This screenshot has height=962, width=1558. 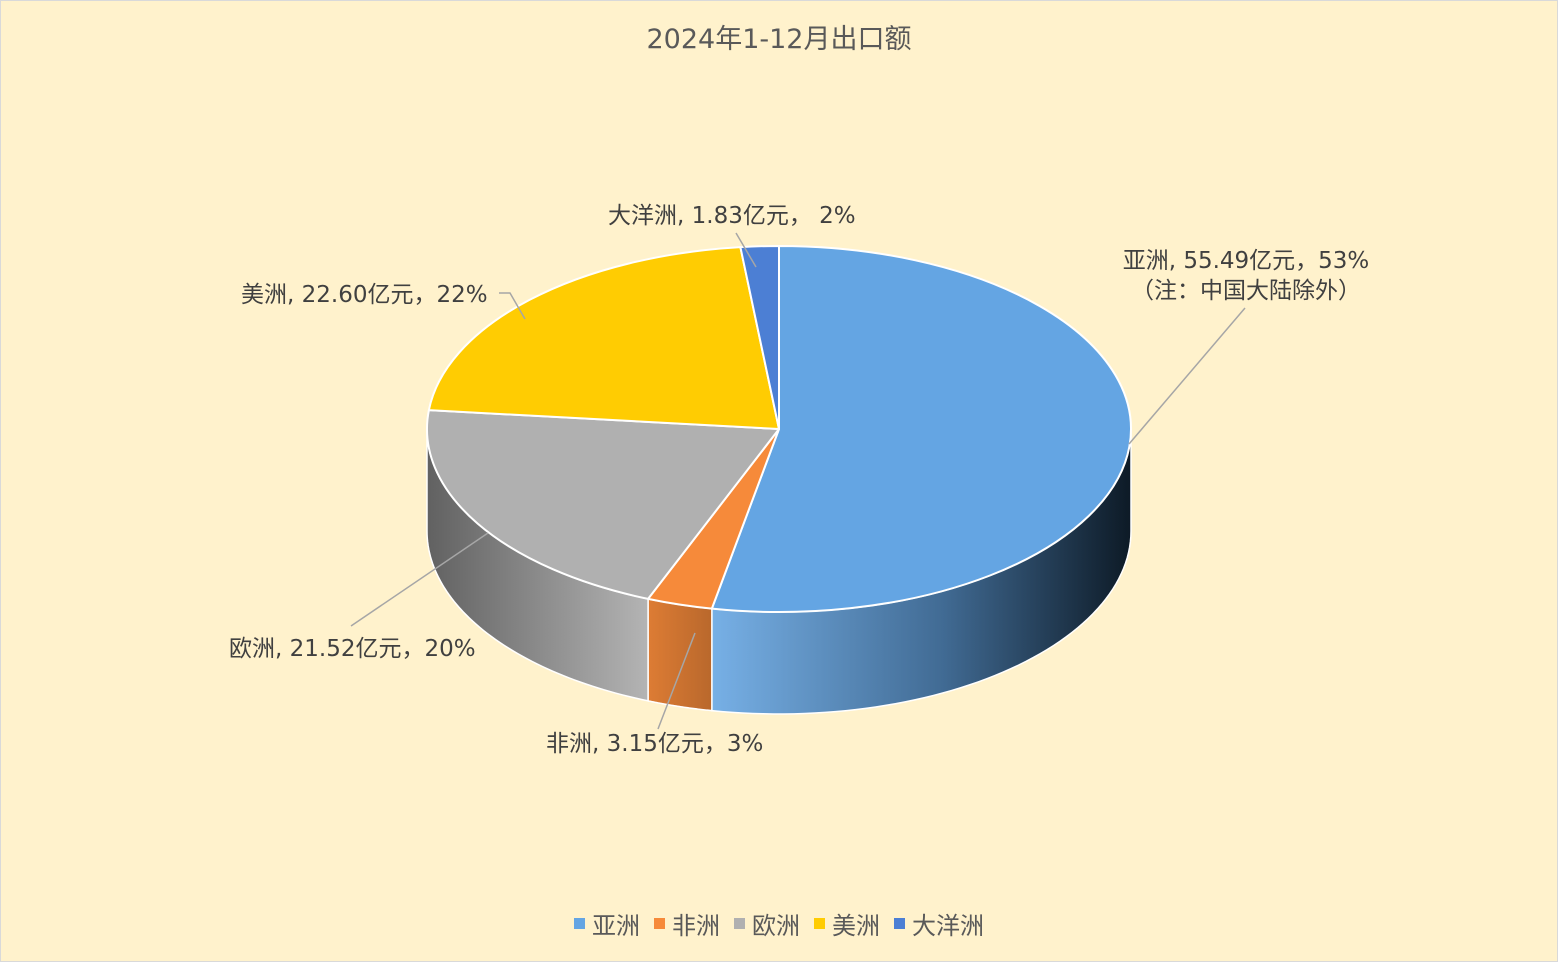 I want to click on leader-line-europe, so click(x=419, y=579).